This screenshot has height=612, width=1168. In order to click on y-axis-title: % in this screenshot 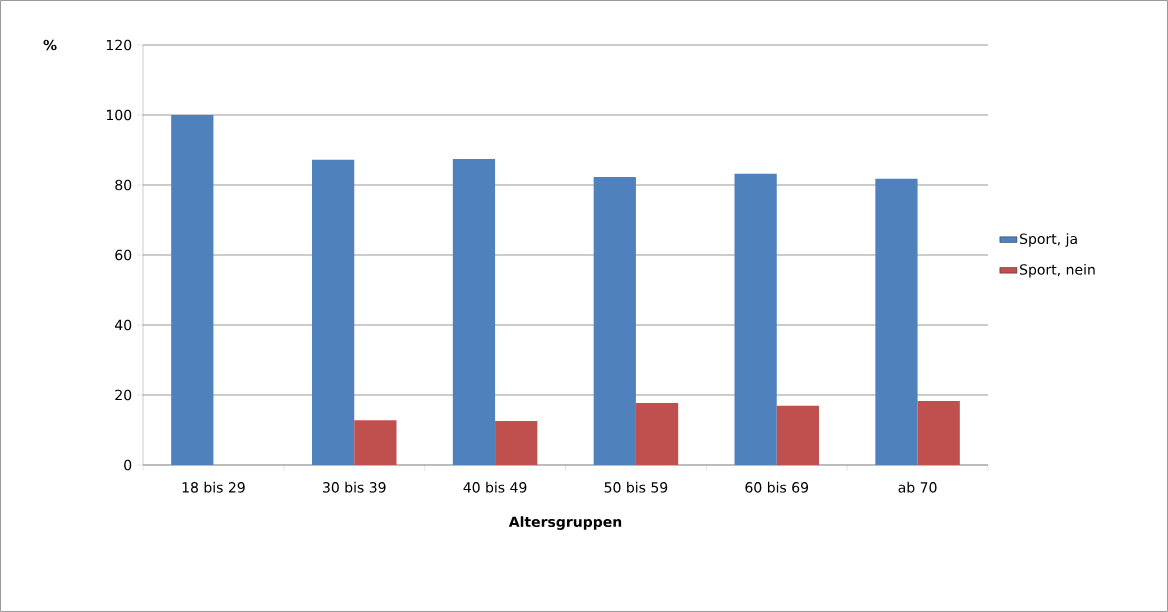, I will do `click(50, 45)`.